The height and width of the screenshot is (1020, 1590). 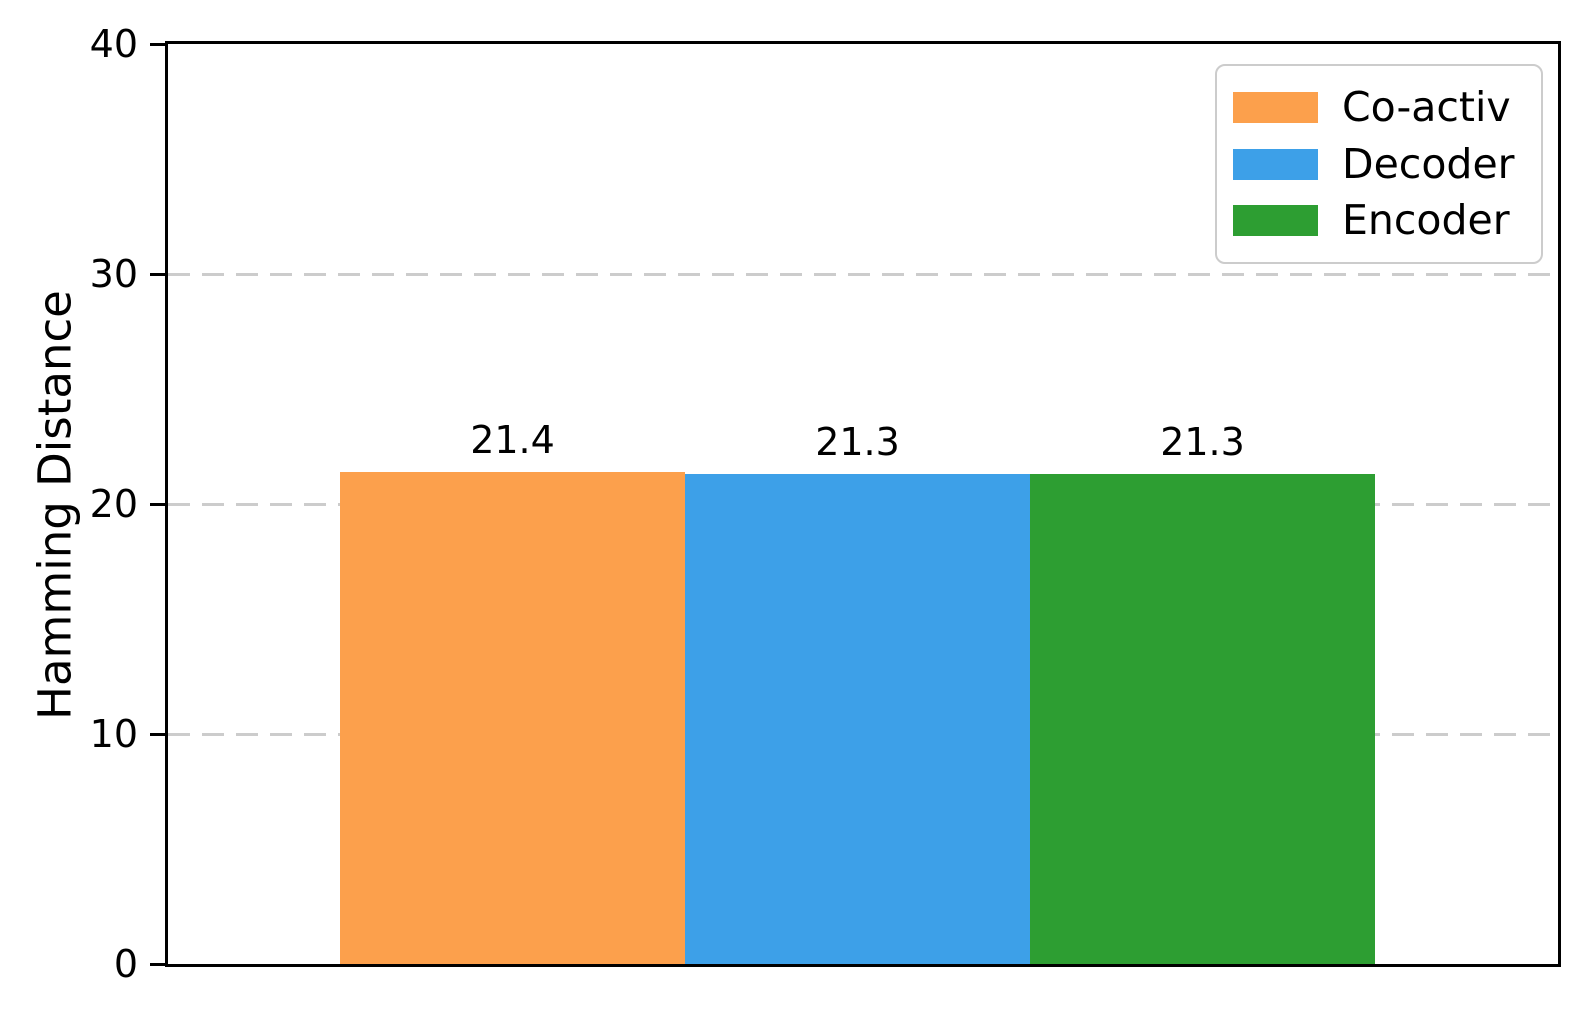 I want to click on bar-encoder, so click(x=1202, y=719).